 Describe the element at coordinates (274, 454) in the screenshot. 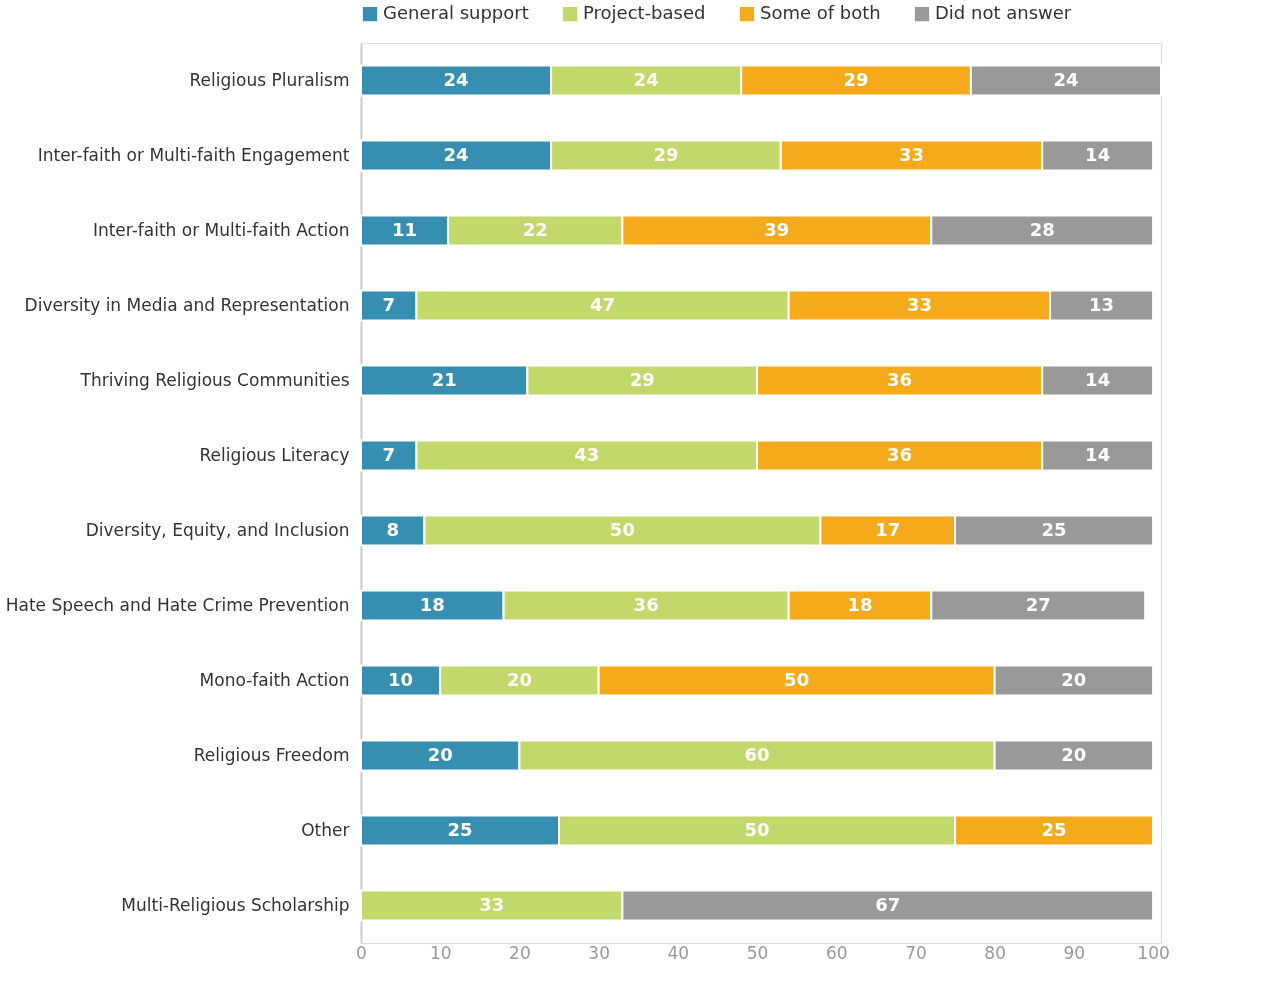

I see `y-tick-label: Religious Literacy` at that location.